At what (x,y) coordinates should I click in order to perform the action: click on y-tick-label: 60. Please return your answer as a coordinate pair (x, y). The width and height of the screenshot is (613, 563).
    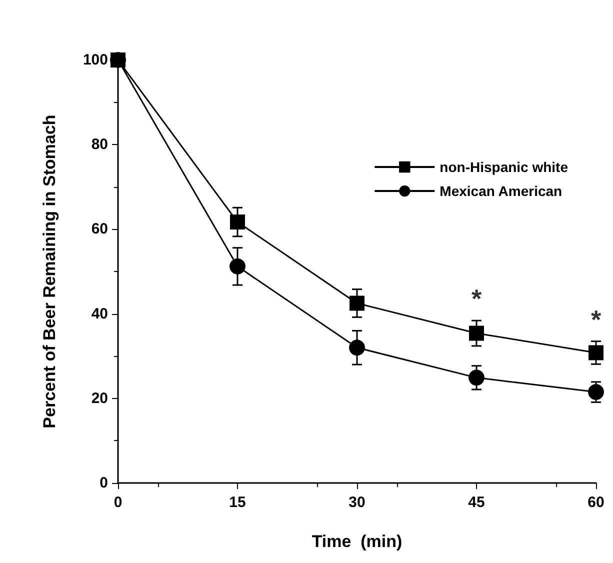
    Looking at the image, I should click on (99, 229).